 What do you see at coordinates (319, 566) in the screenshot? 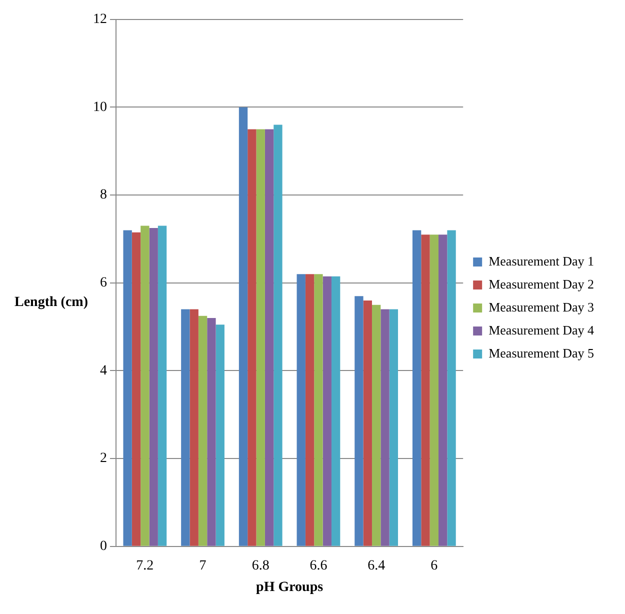
I see `x-tick-label: 6.6` at bounding box center [319, 566].